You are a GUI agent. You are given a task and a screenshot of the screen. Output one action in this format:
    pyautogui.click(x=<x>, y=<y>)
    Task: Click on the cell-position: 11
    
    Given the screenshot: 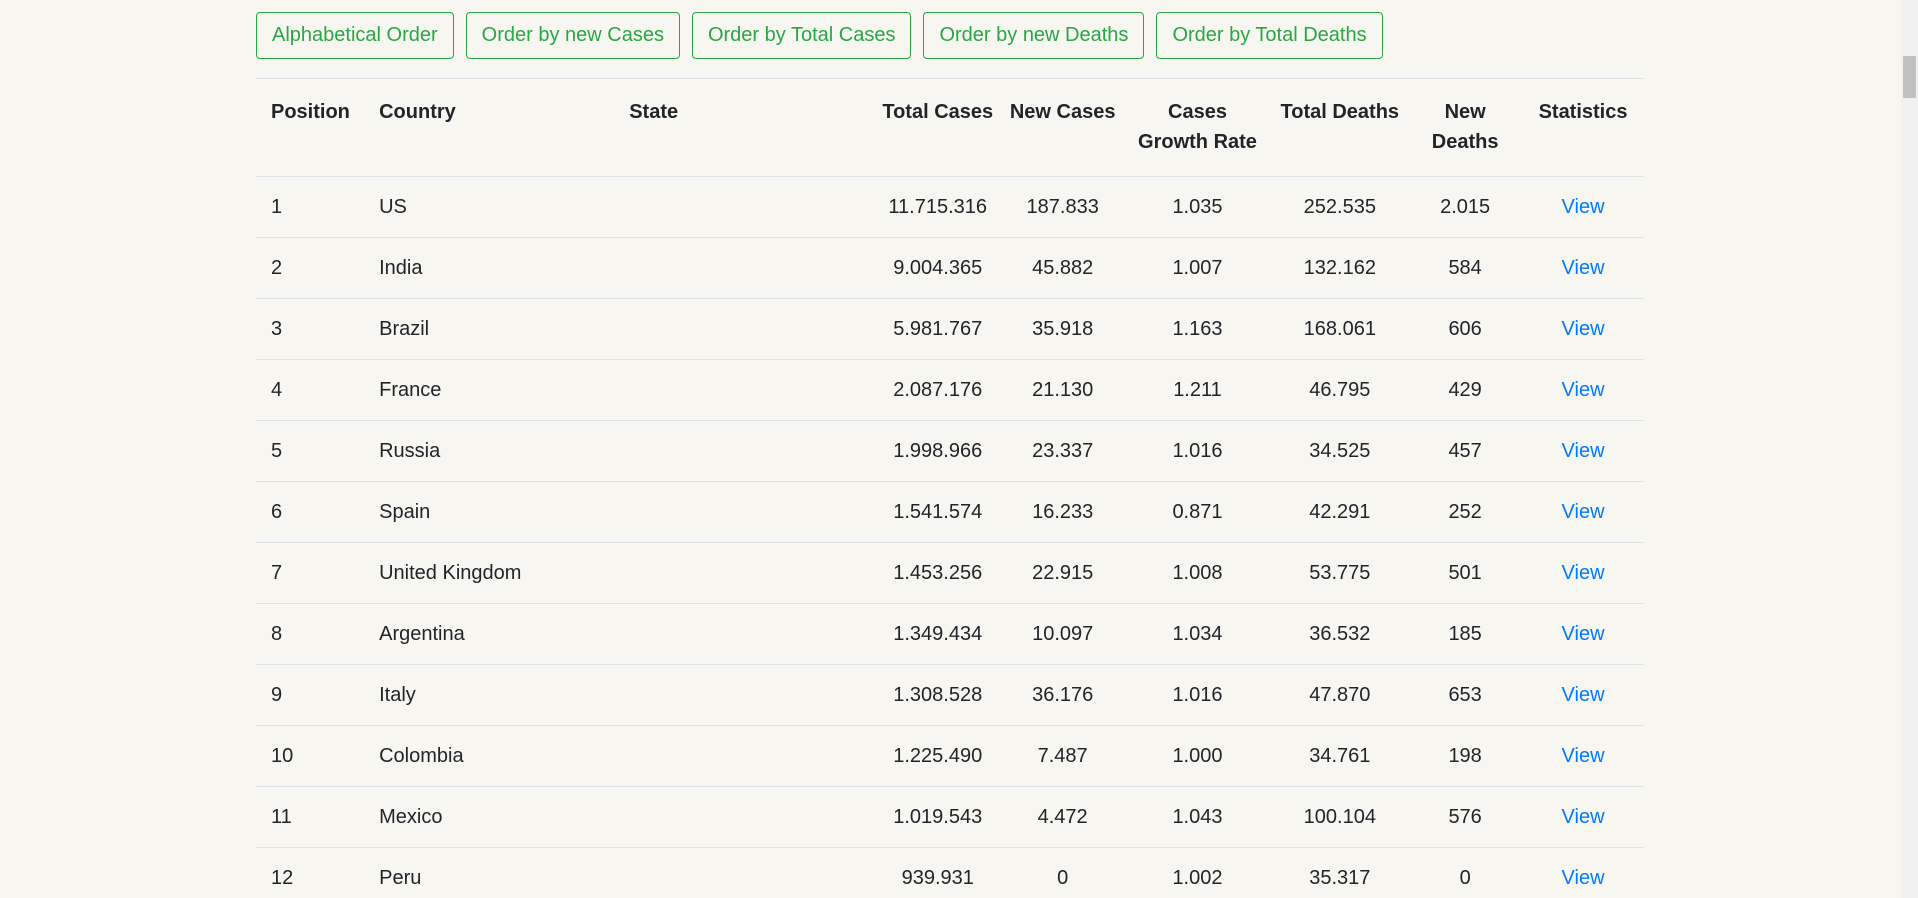 What is the action you would take?
    pyautogui.click(x=314, y=817)
    